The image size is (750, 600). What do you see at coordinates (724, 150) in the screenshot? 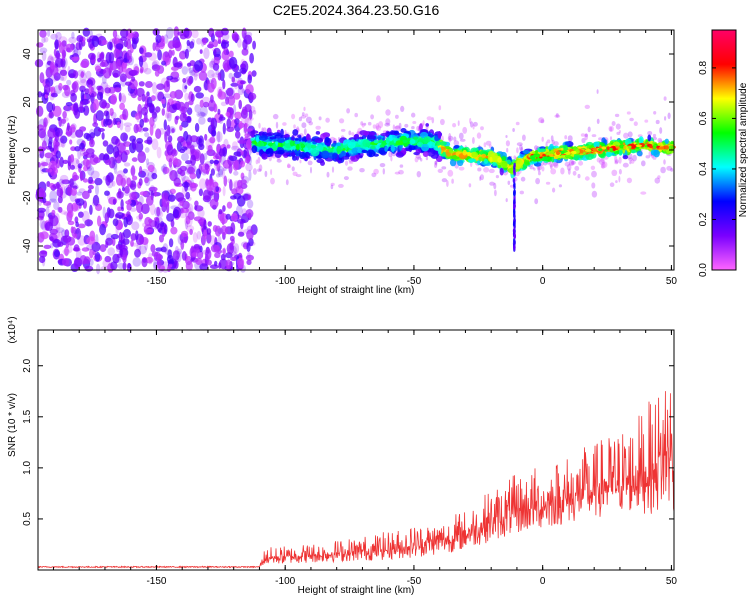
I see `colorbar-gradient` at bounding box center [724, 150].